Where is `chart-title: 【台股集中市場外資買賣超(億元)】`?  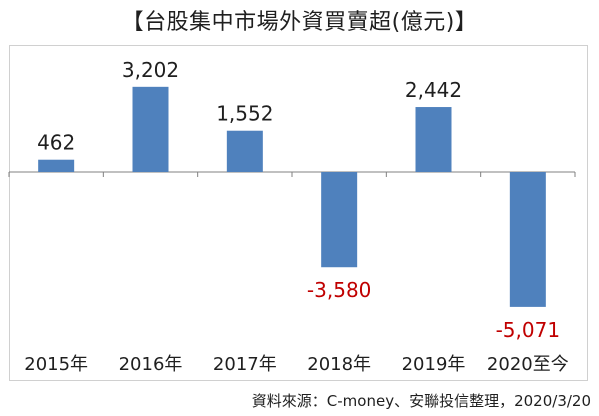
chart-title: 【台股集中市場外資買賣超(億元)】 is located at coordinates (299, 22).